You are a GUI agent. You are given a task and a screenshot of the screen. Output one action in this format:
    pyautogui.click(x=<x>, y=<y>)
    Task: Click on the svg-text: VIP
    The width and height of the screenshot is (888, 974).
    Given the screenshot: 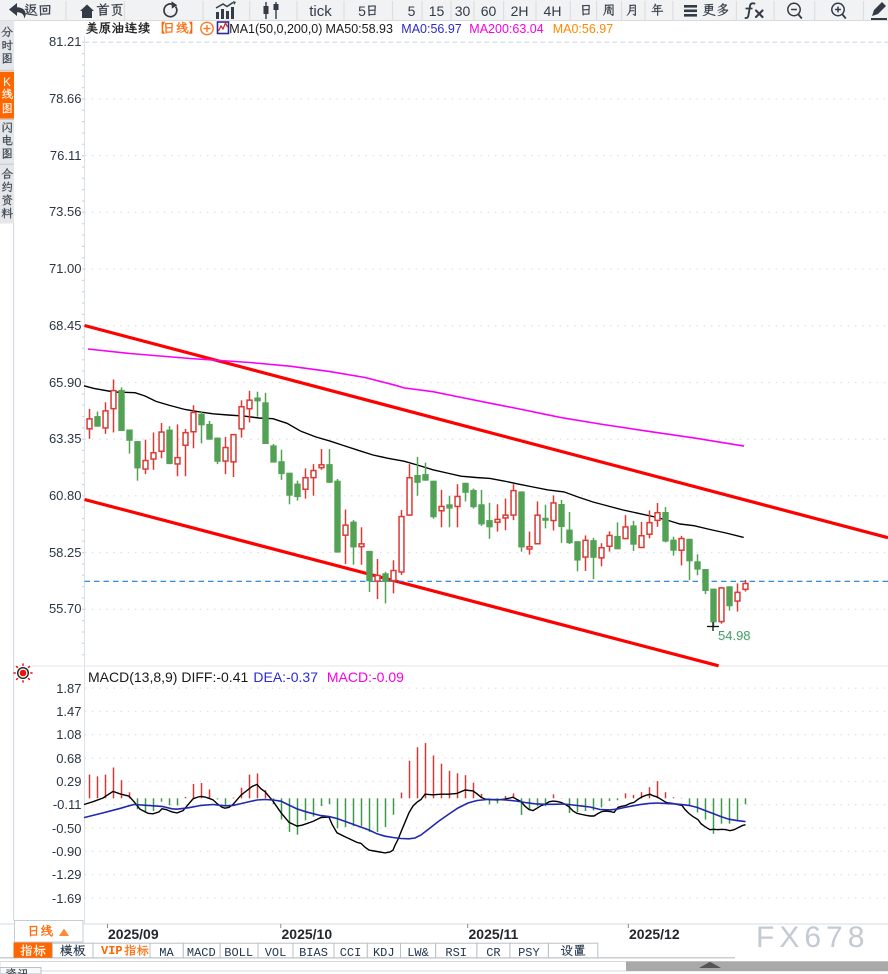 What is the action you would take?
    pyautogui.click(x=112, y=951)
    